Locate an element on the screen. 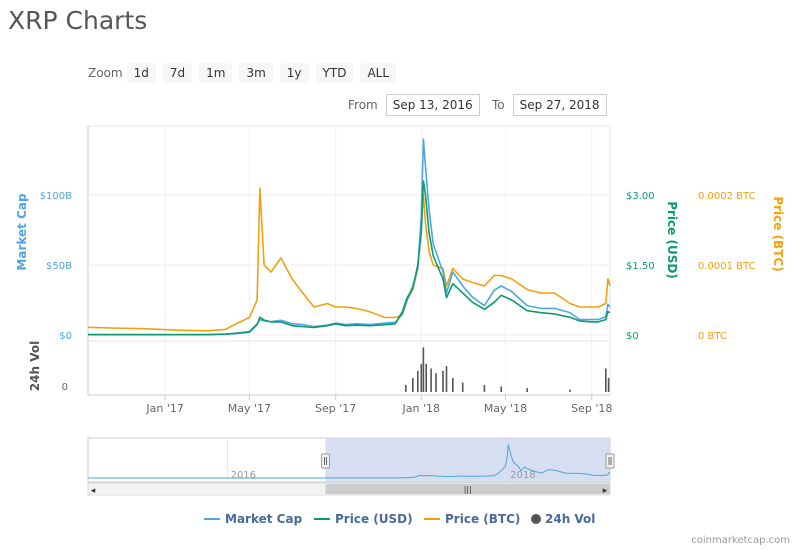 Image resolution: width=800 pixels, height=550 pixels. volume-tick: 0 is located at coordinates (65, 387).